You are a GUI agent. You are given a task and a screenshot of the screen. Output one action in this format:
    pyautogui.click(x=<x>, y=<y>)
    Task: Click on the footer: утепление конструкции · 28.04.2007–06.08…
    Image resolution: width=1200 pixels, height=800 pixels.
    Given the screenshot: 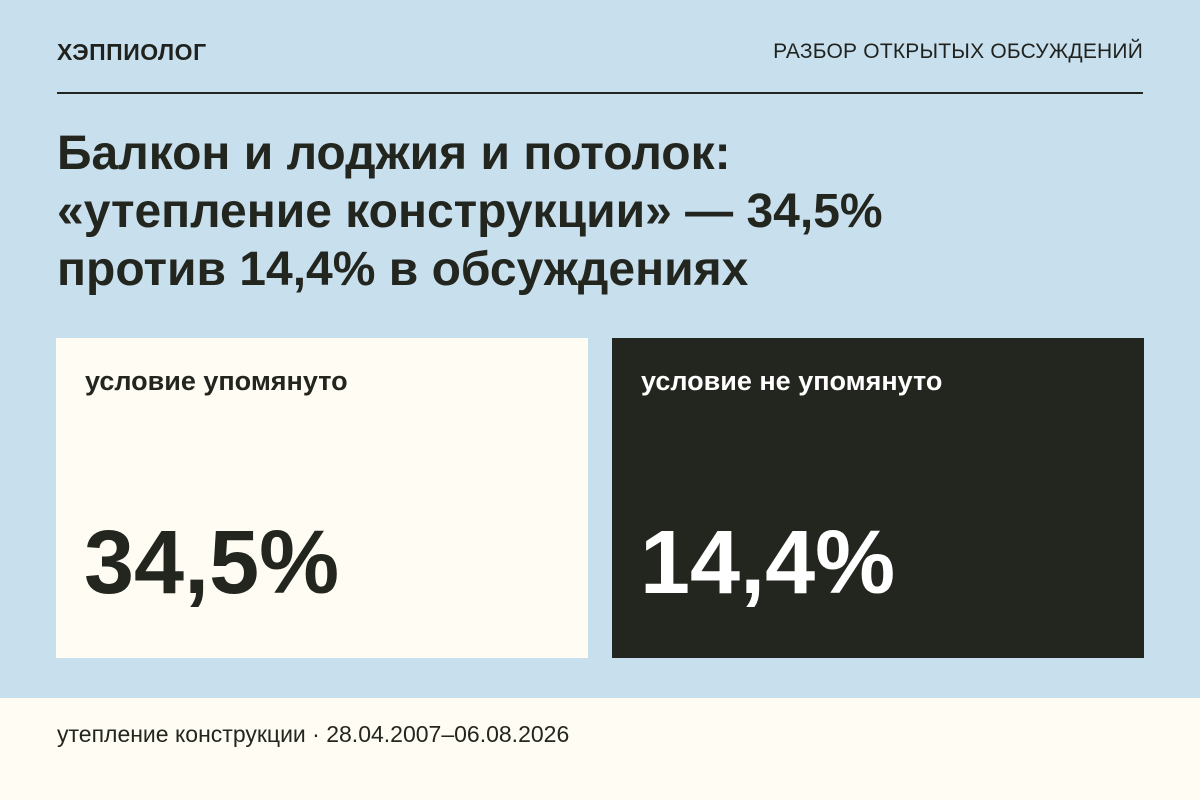 What is the action you would take?
    pyautogui.click(x=600, y=749)
    